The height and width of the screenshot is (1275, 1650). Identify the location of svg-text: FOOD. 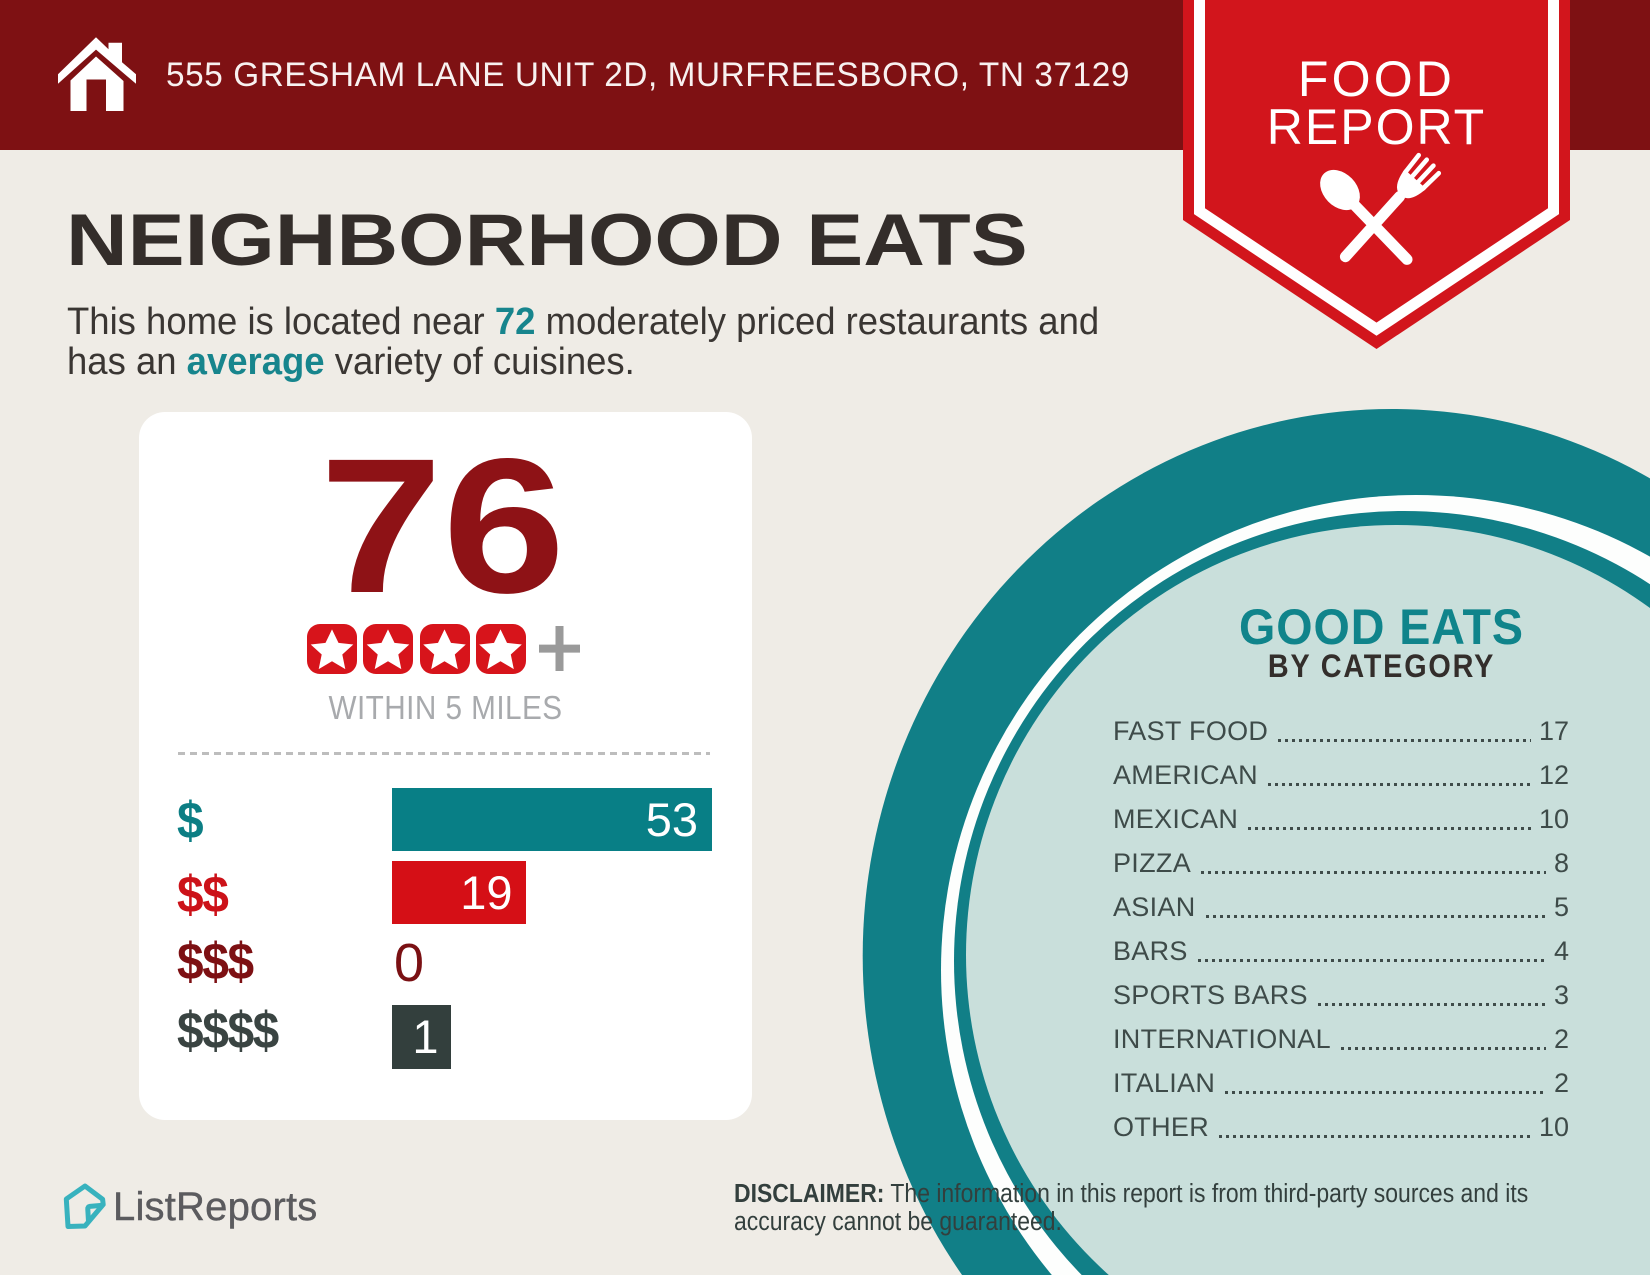
(1376, 79).